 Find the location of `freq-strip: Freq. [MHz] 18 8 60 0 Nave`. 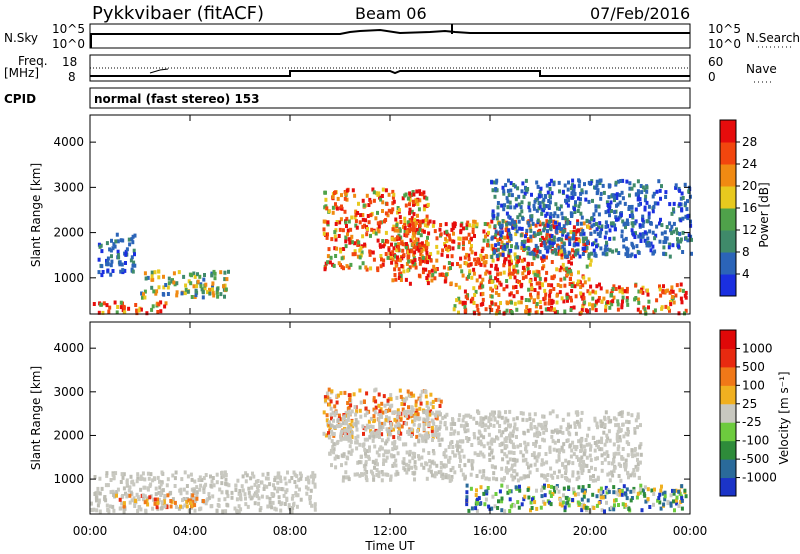

freq-strip: Freq. [MHz] 18 8 60 0 Nave is located at coordinates (390, 69).